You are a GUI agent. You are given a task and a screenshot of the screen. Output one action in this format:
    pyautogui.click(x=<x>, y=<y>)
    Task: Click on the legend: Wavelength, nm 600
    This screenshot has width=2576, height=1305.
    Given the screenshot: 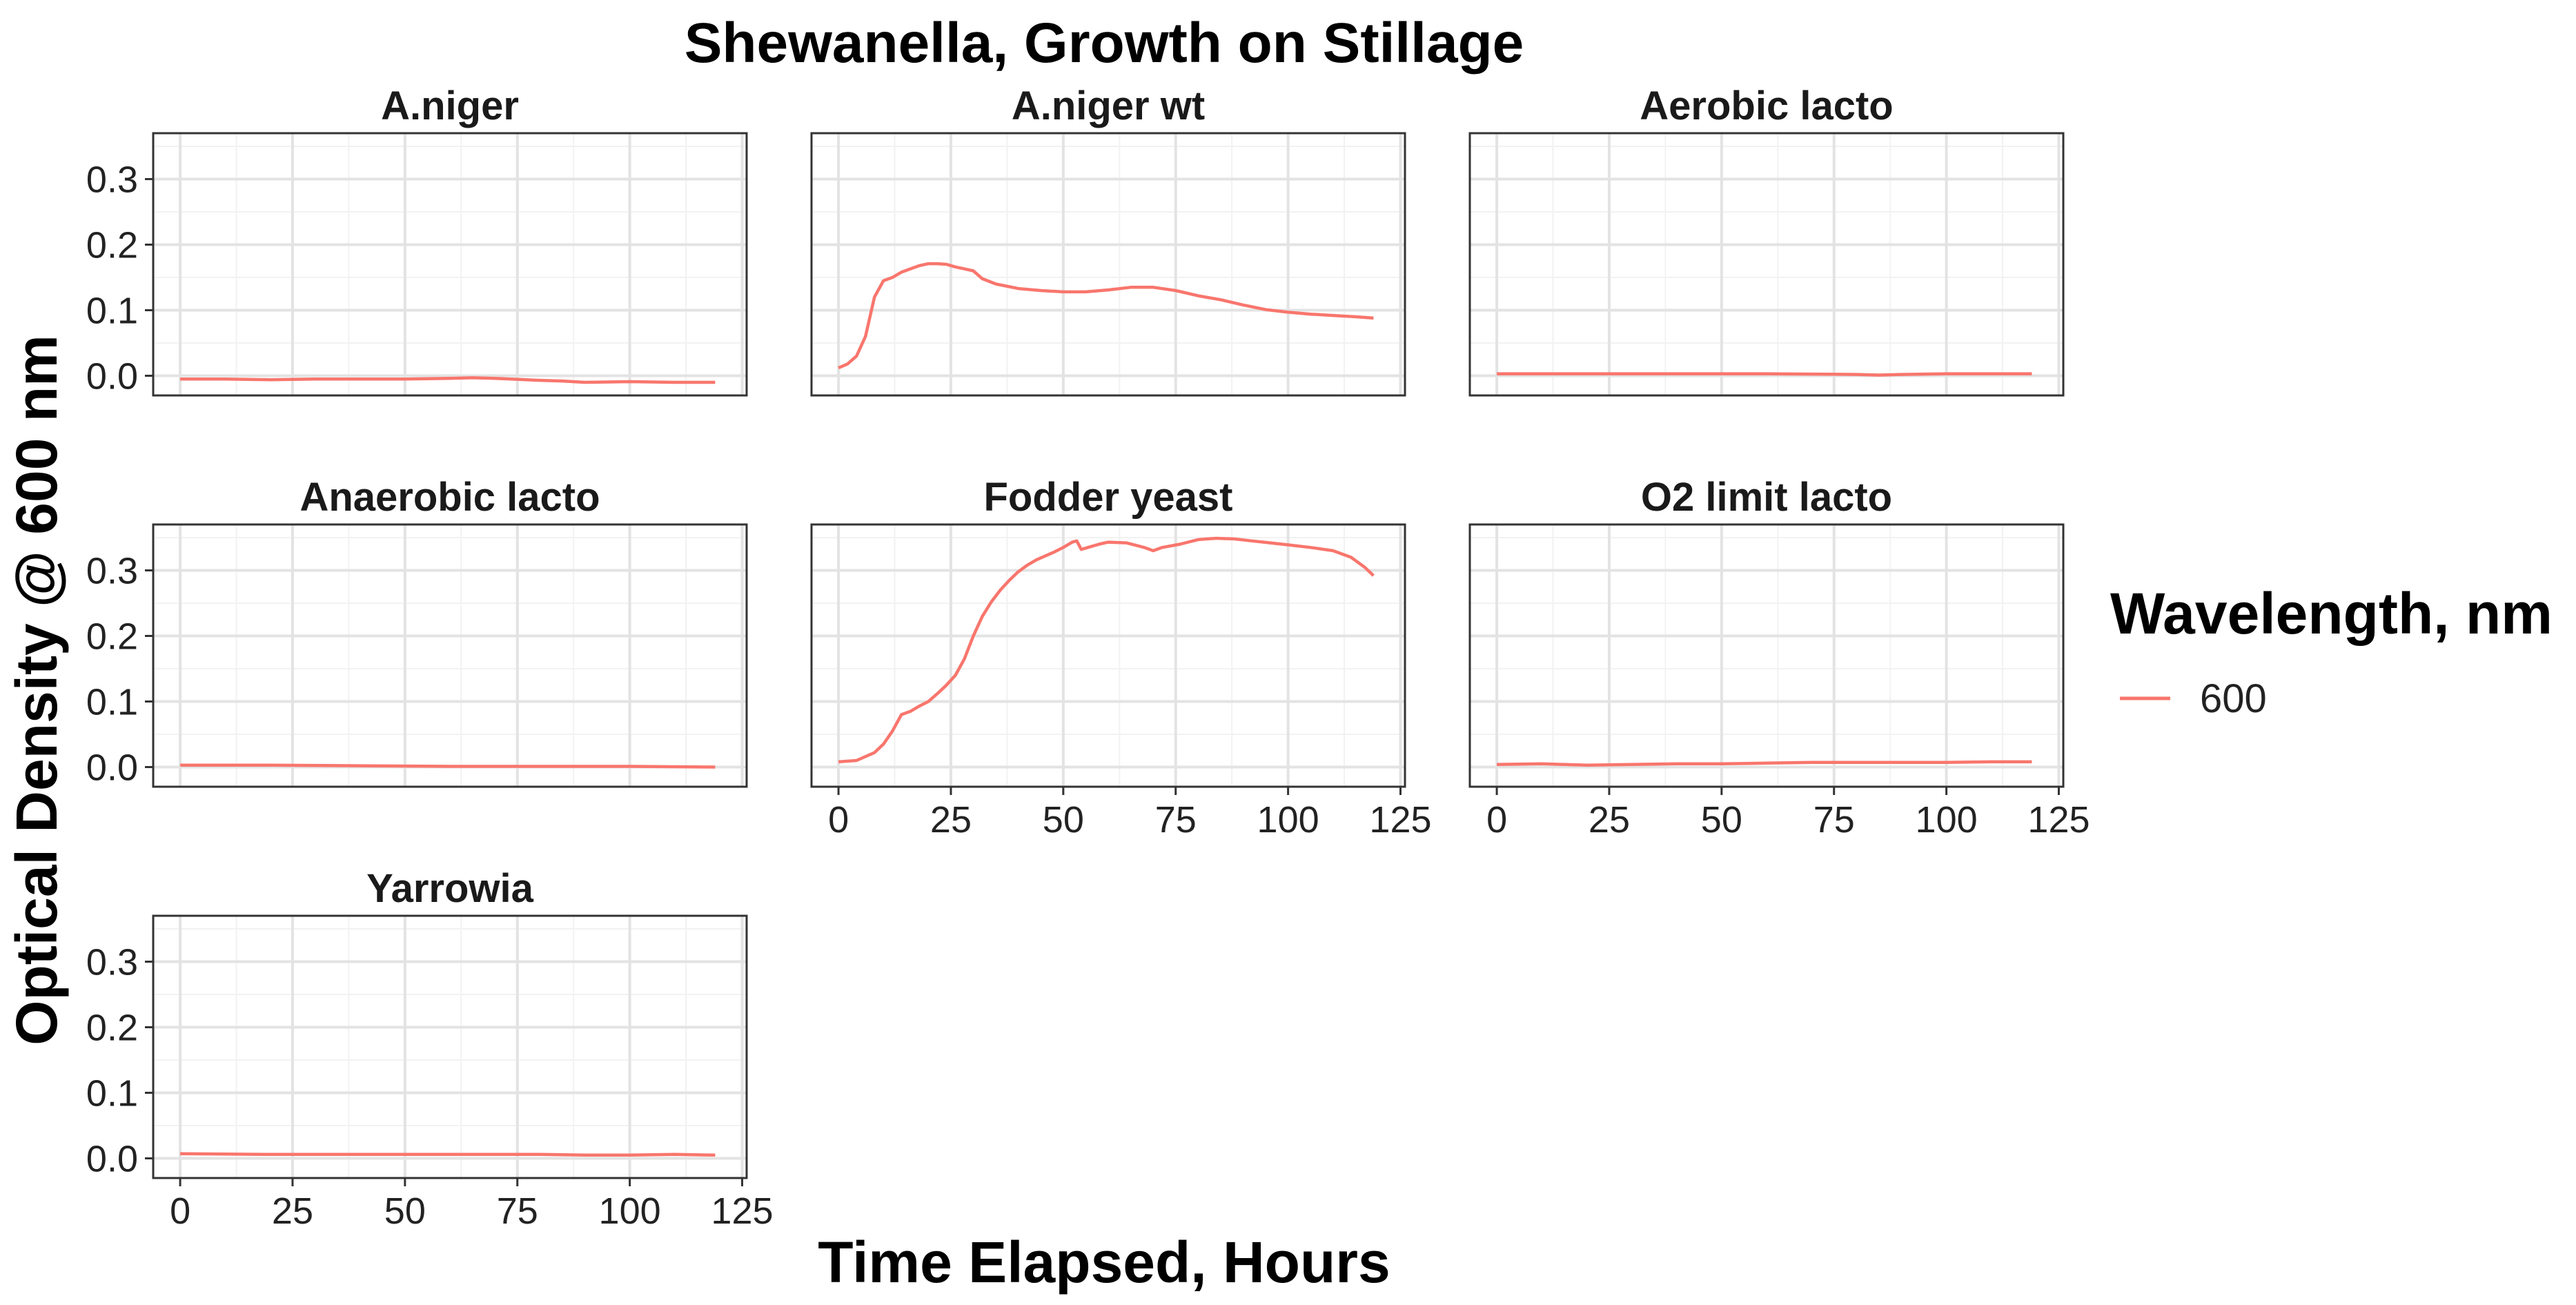 What is the action you would take?
    pyautogui.click(x=2331, y=651)
    